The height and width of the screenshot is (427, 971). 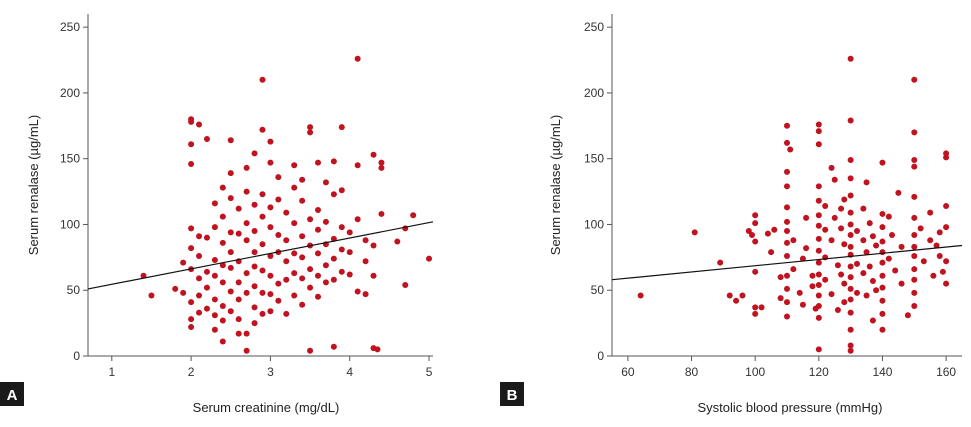 I want to click on y-tick-label: 250, so click(x=594, y=27).